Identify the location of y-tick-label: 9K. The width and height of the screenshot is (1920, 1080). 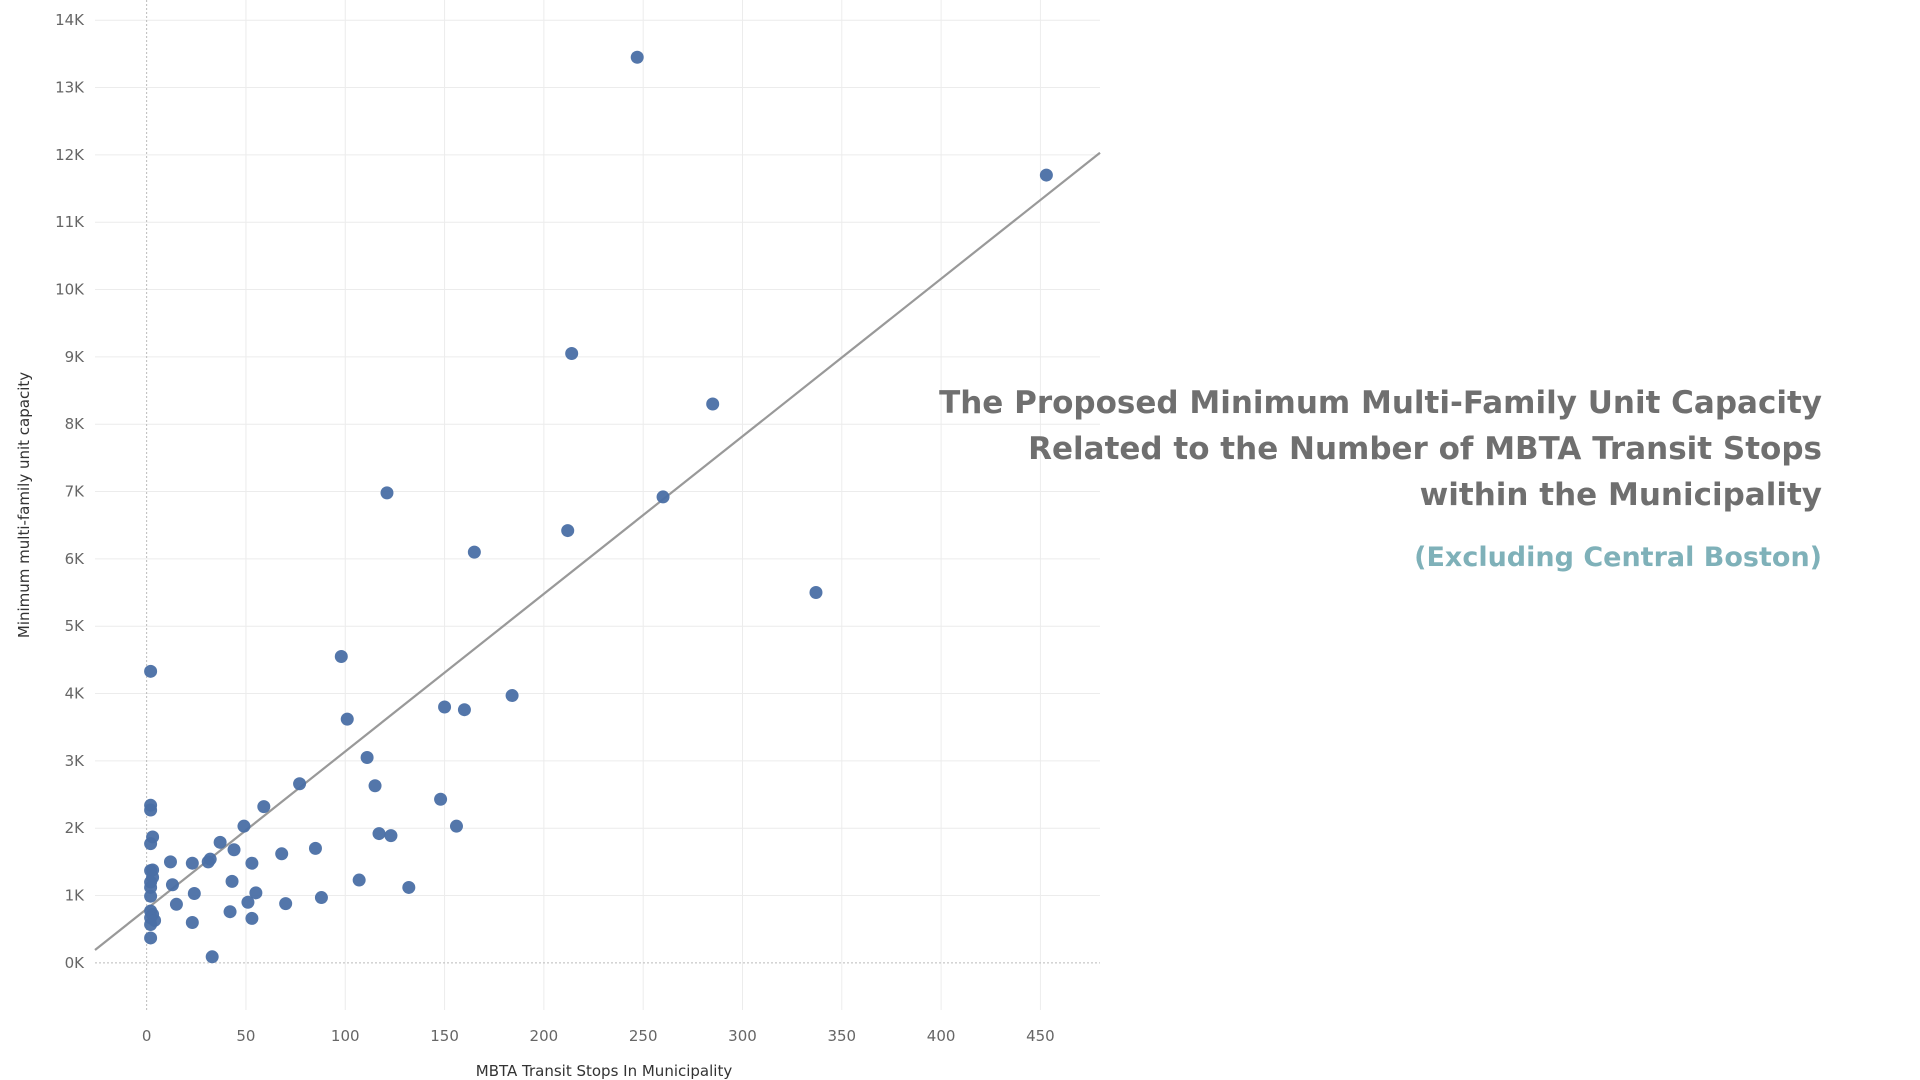
(75, 357).